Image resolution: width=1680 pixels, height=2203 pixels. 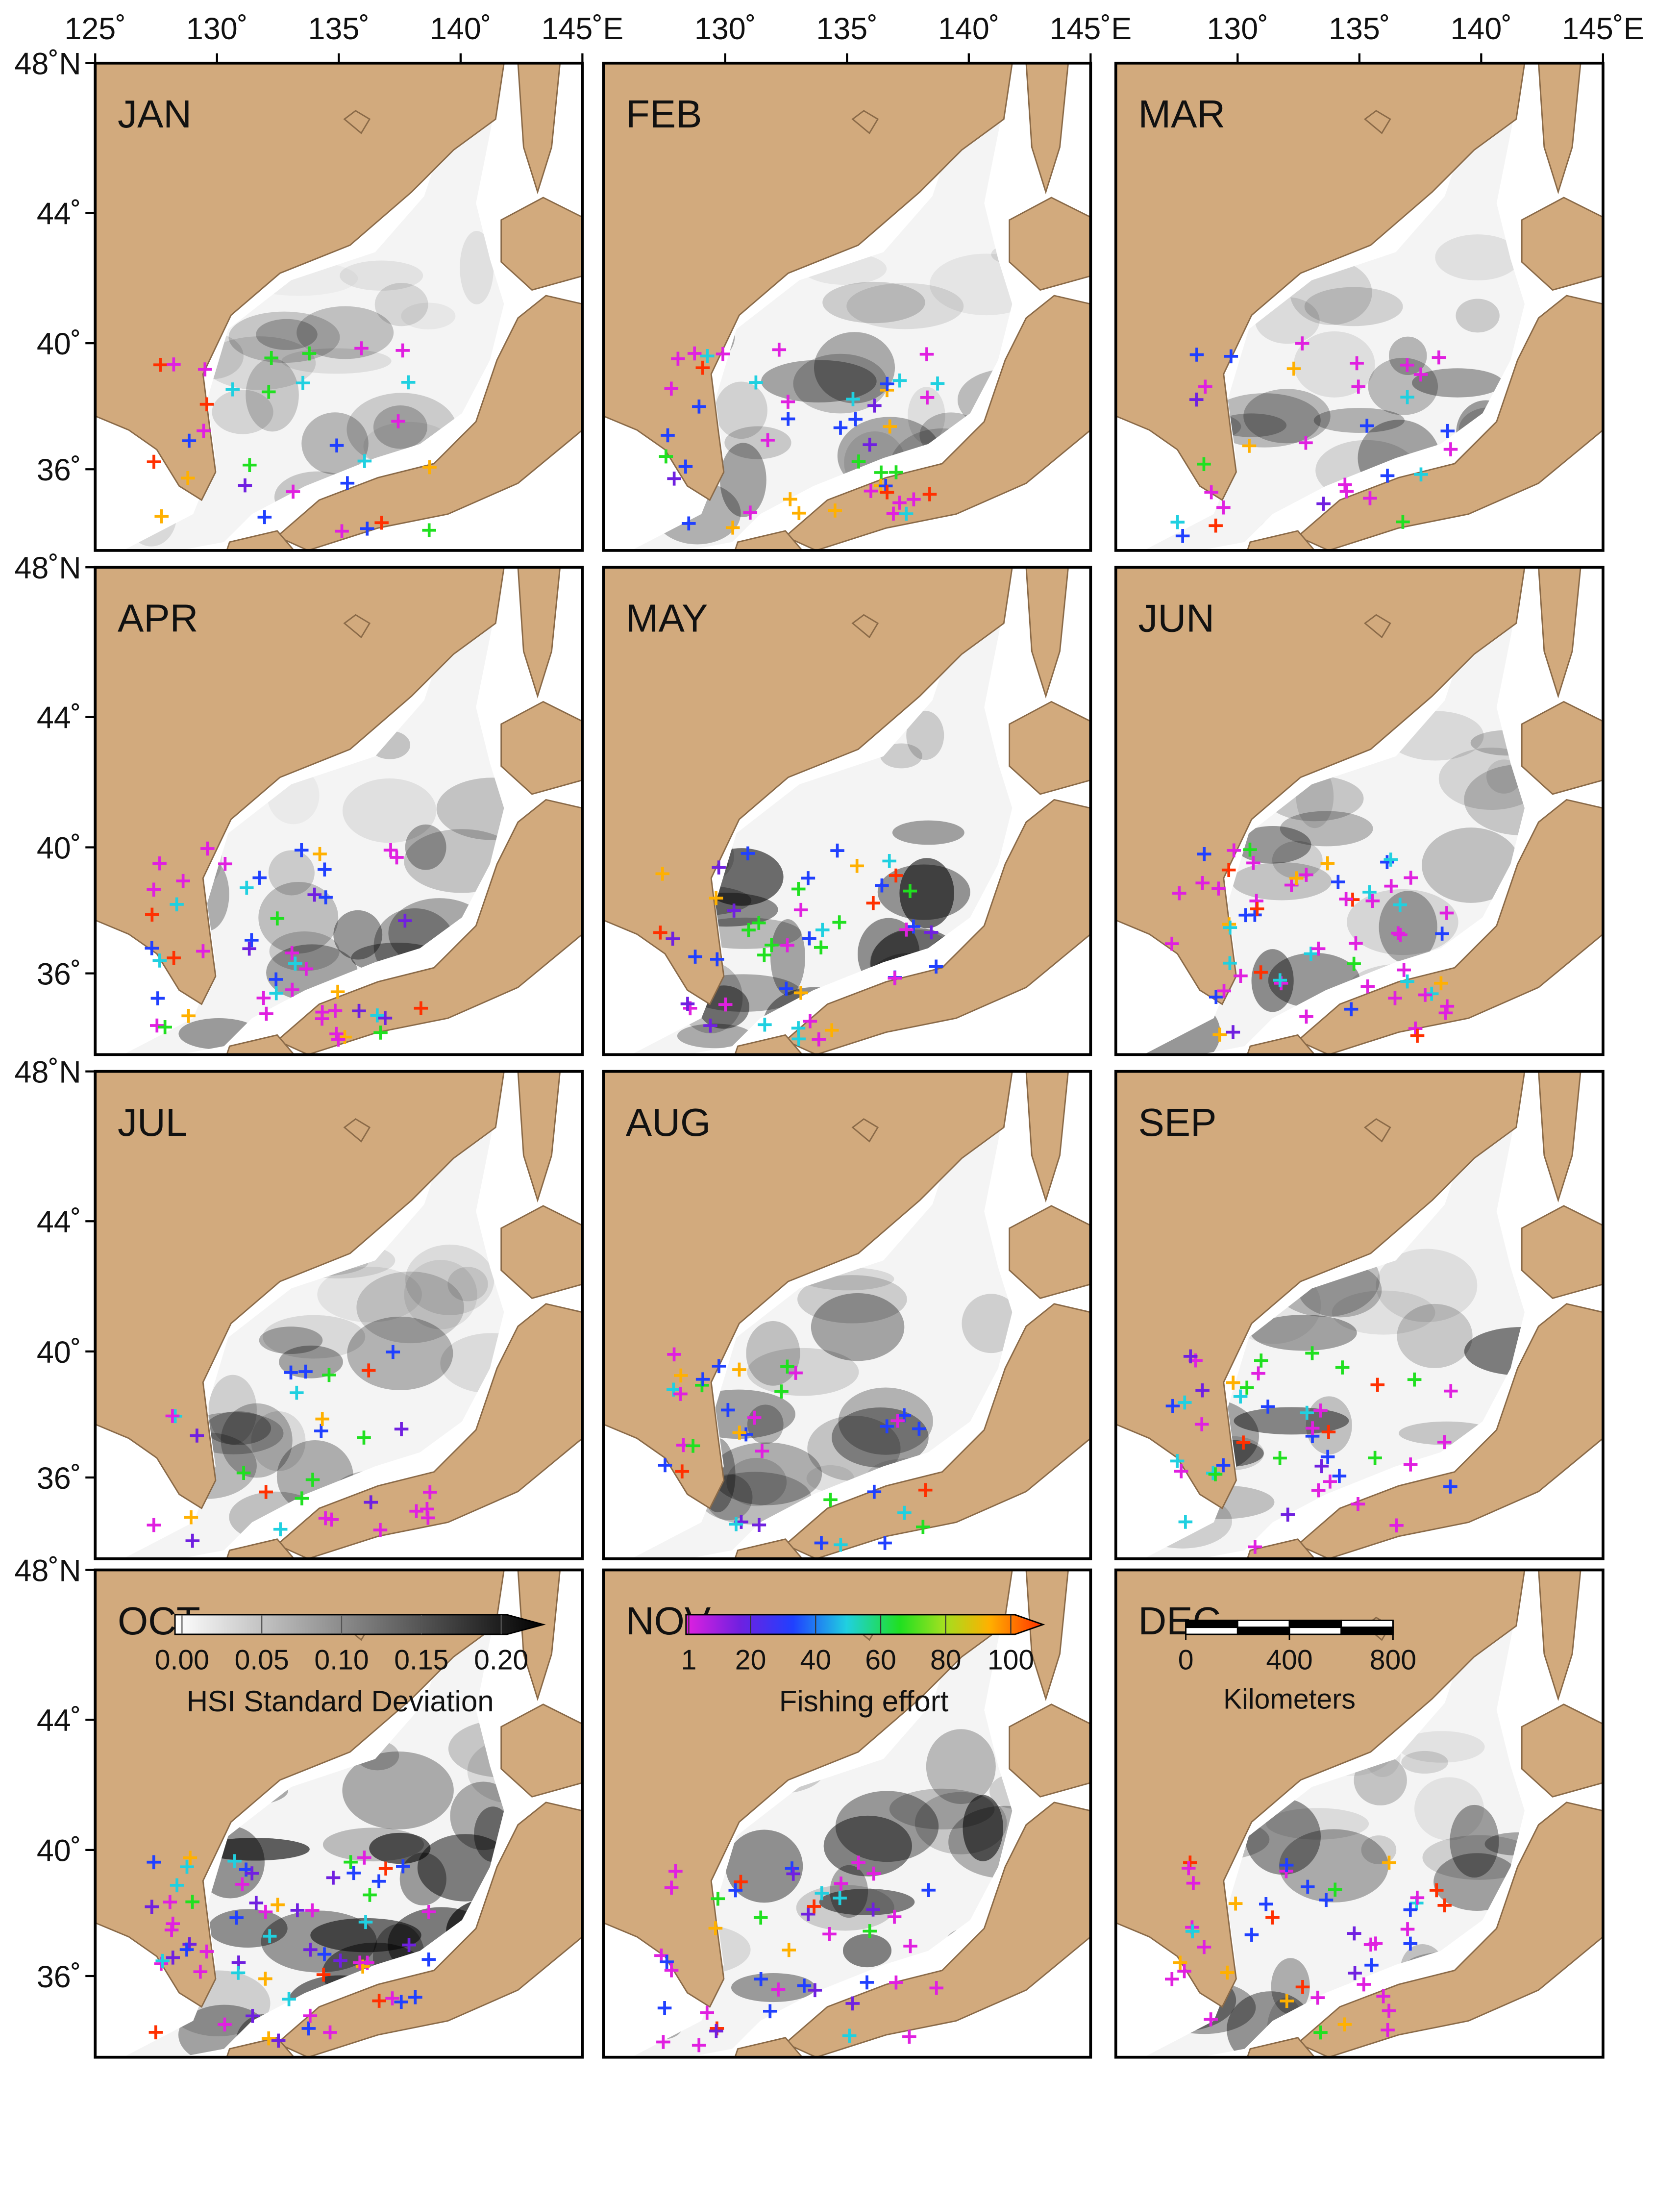 I want to click on scale-tick-label: 400, so click(x=1289, y=1660).